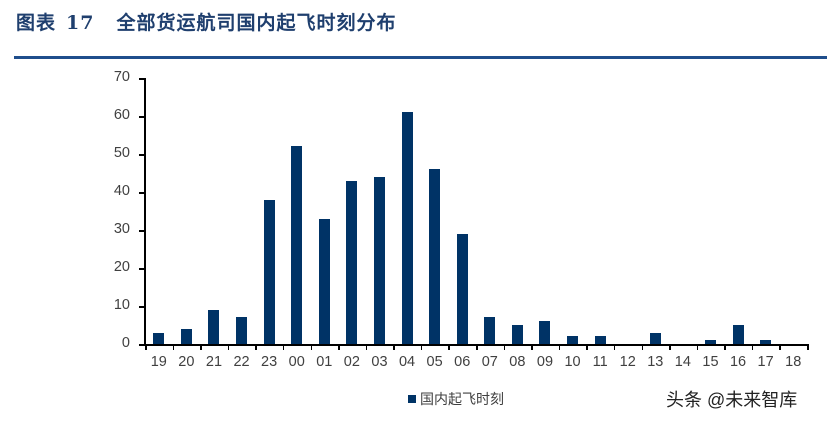 Image resolution: width=827 pixels, height=423 pixels. I want to click on x-tick-label: 22, so click(241, 362).